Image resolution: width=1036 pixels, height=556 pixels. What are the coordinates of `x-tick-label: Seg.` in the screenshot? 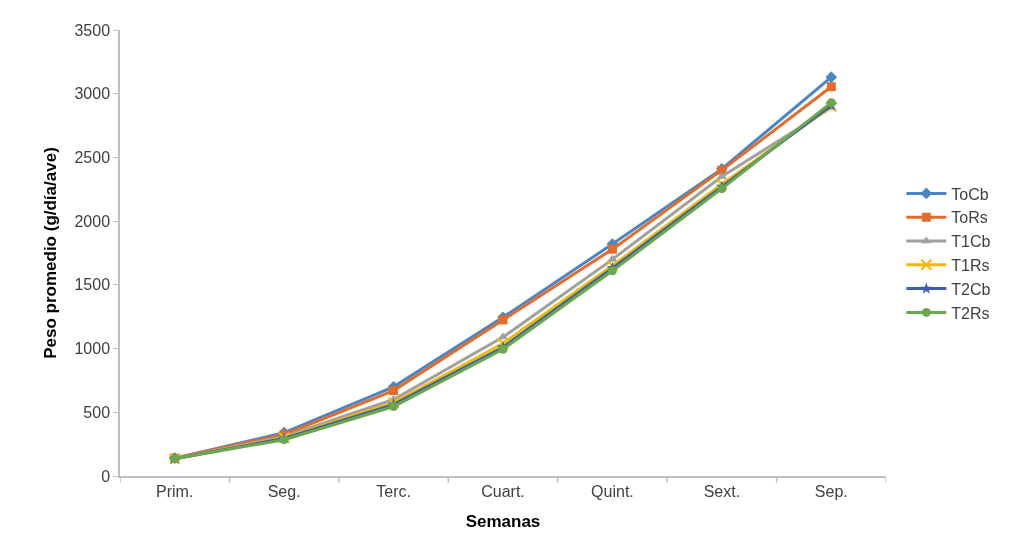 It's located at (284, 491).